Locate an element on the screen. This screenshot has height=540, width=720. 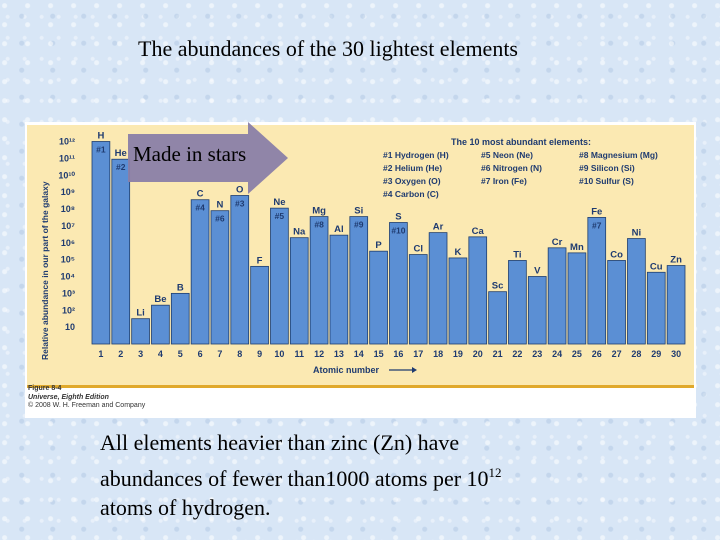
y-tick-label: 10¹⁰ is located at coordinates (66, 175).